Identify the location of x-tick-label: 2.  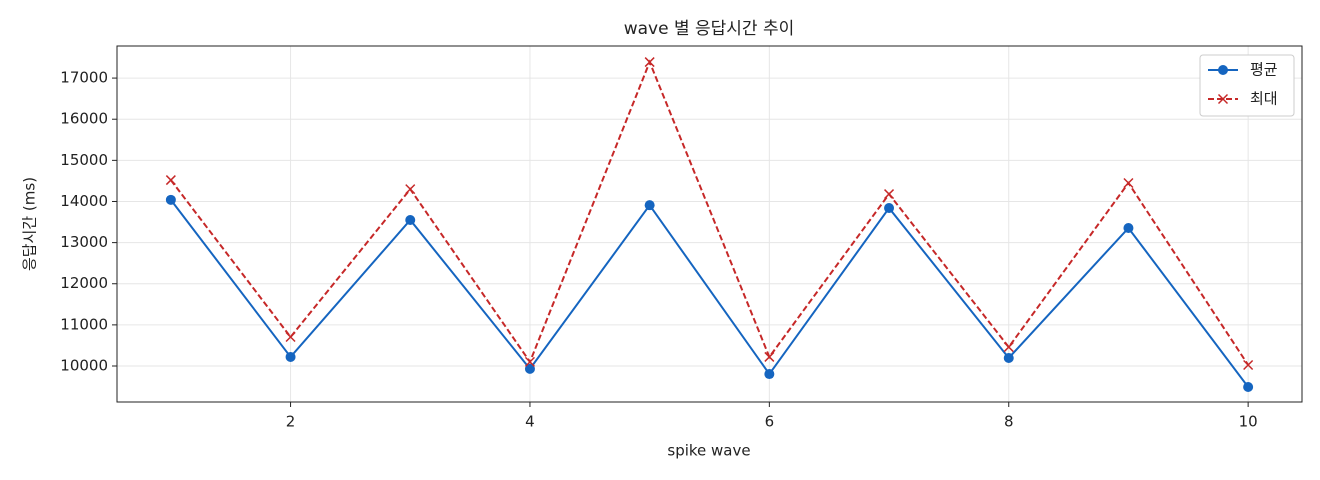
(291, 422).